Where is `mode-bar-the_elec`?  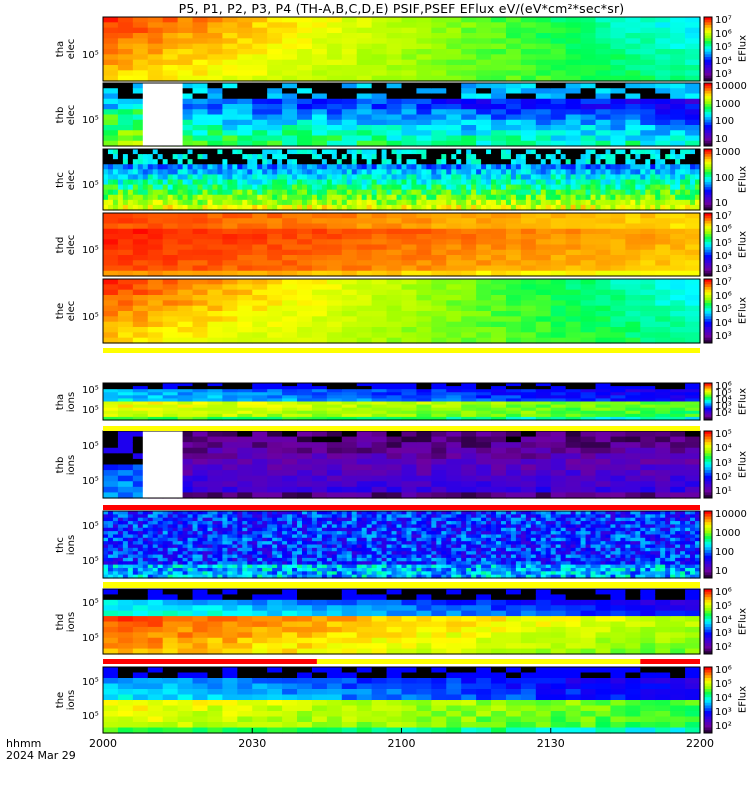
mode-bar-the_elec is located at coordinates (401, 350).